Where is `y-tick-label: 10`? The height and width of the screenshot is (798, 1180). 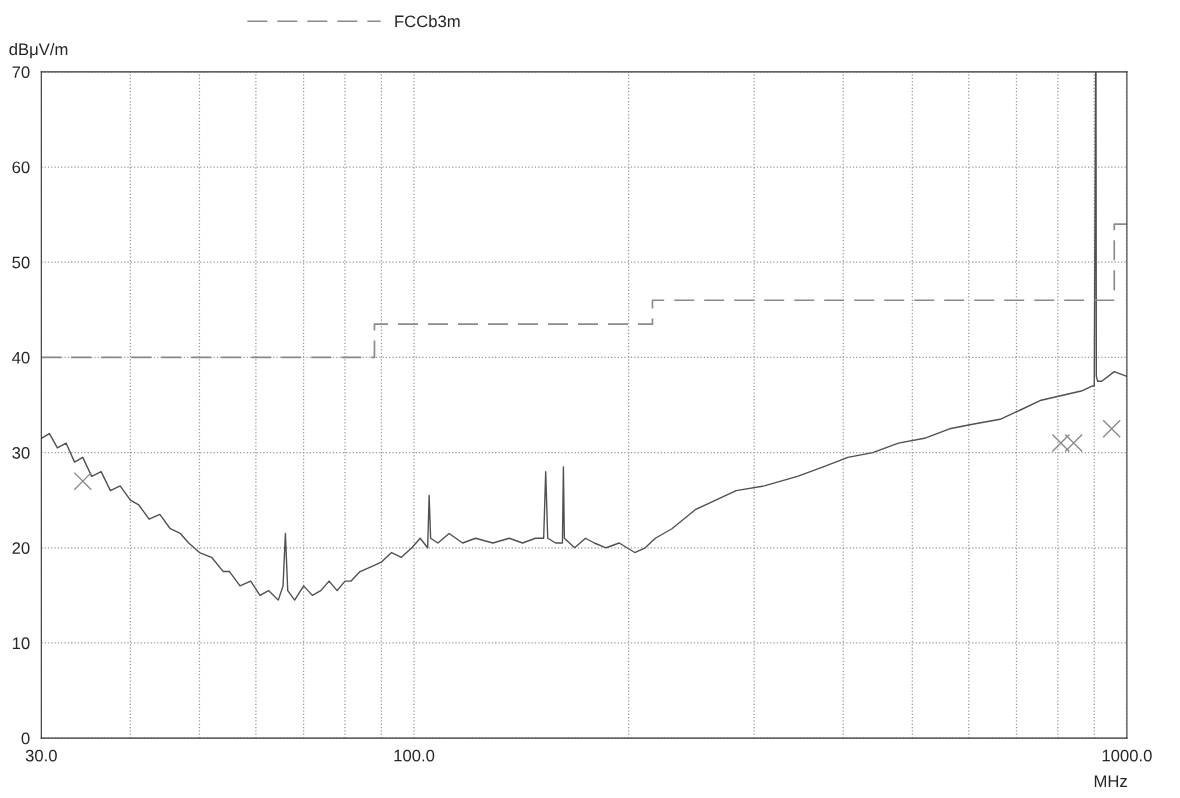 y-tick-label: 10 is located at coordinates (21, 643).